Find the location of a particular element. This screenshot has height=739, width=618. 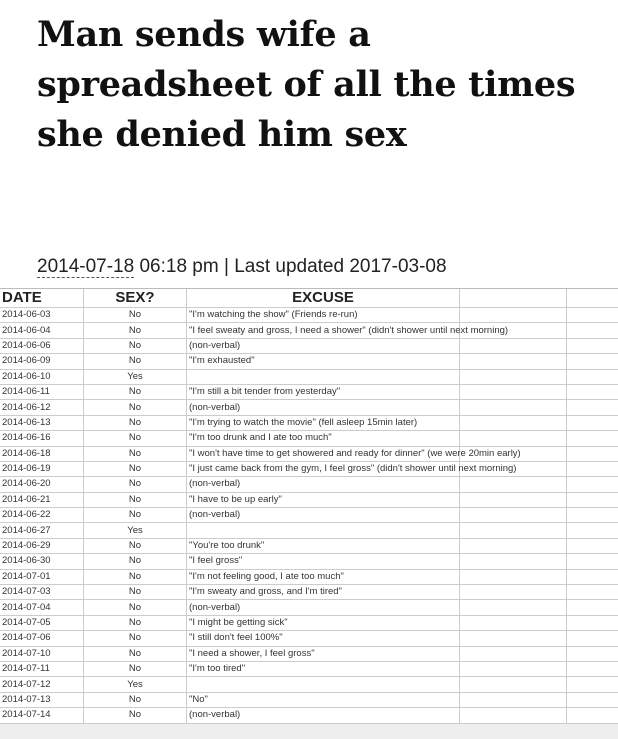

date-cell: 2014-06-27 is located at coordinates (42, 530).